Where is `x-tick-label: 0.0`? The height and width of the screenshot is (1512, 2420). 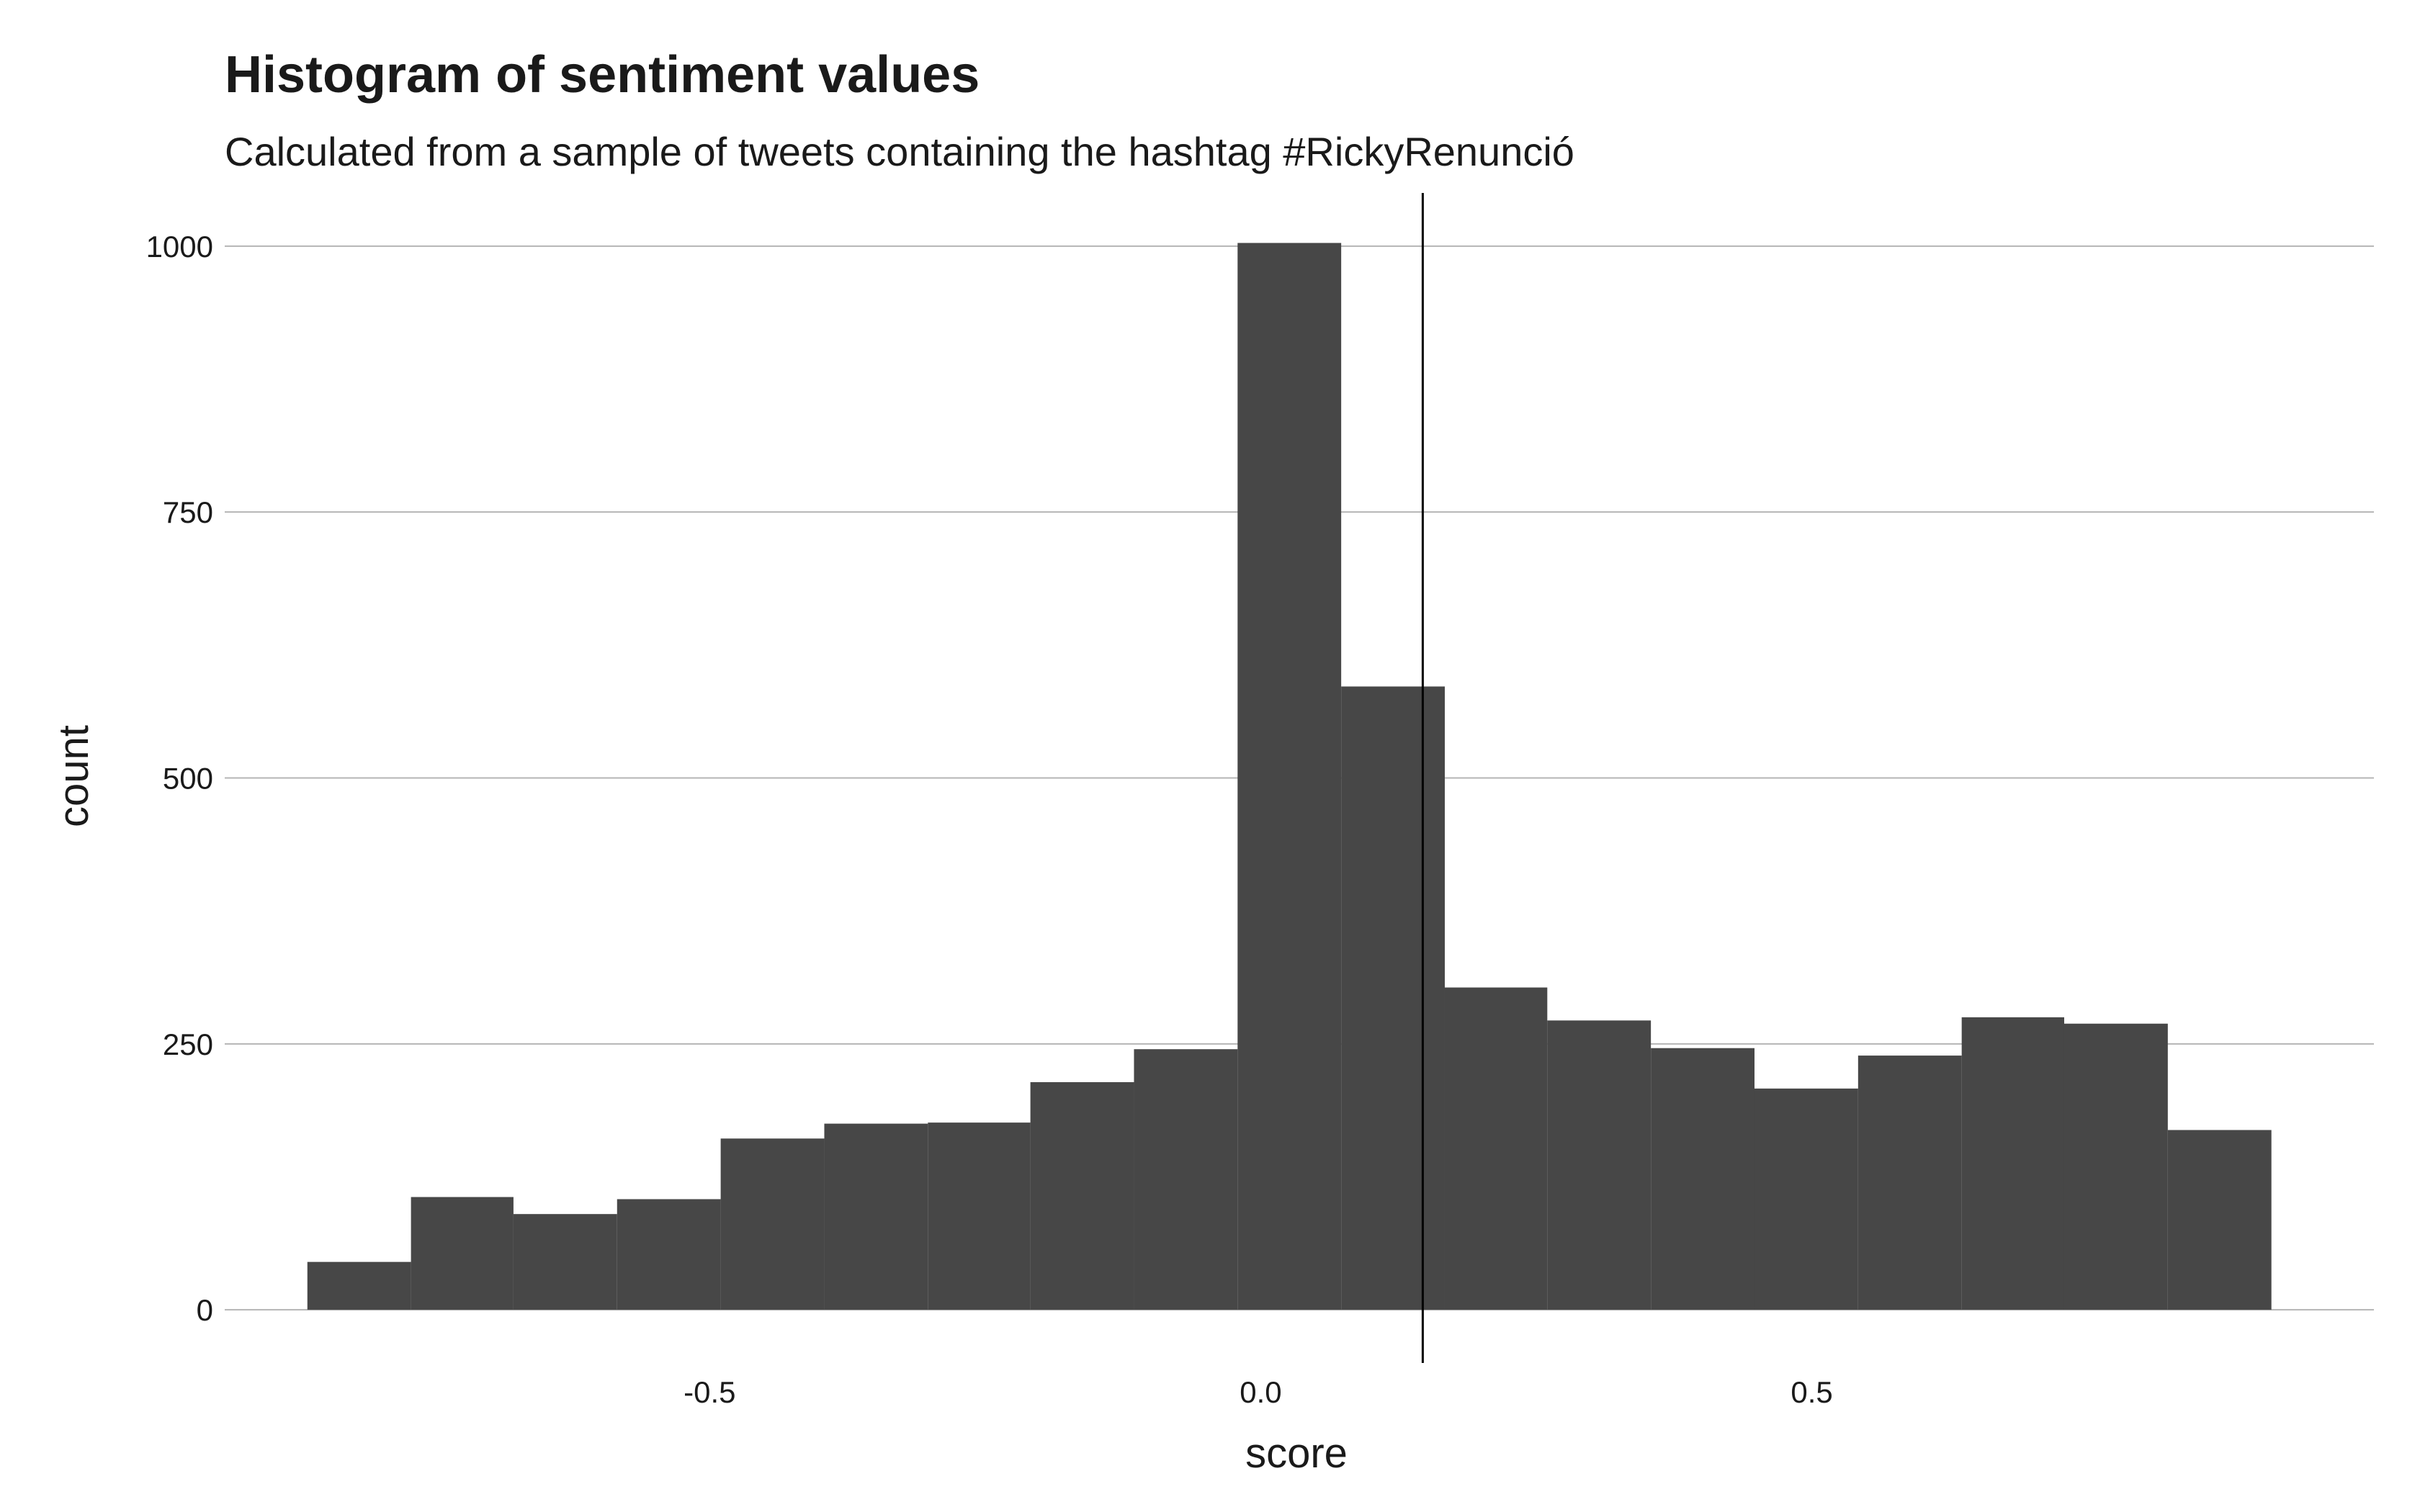 x-tick-label: 0.0 is located at coordinates (1260, 1392).